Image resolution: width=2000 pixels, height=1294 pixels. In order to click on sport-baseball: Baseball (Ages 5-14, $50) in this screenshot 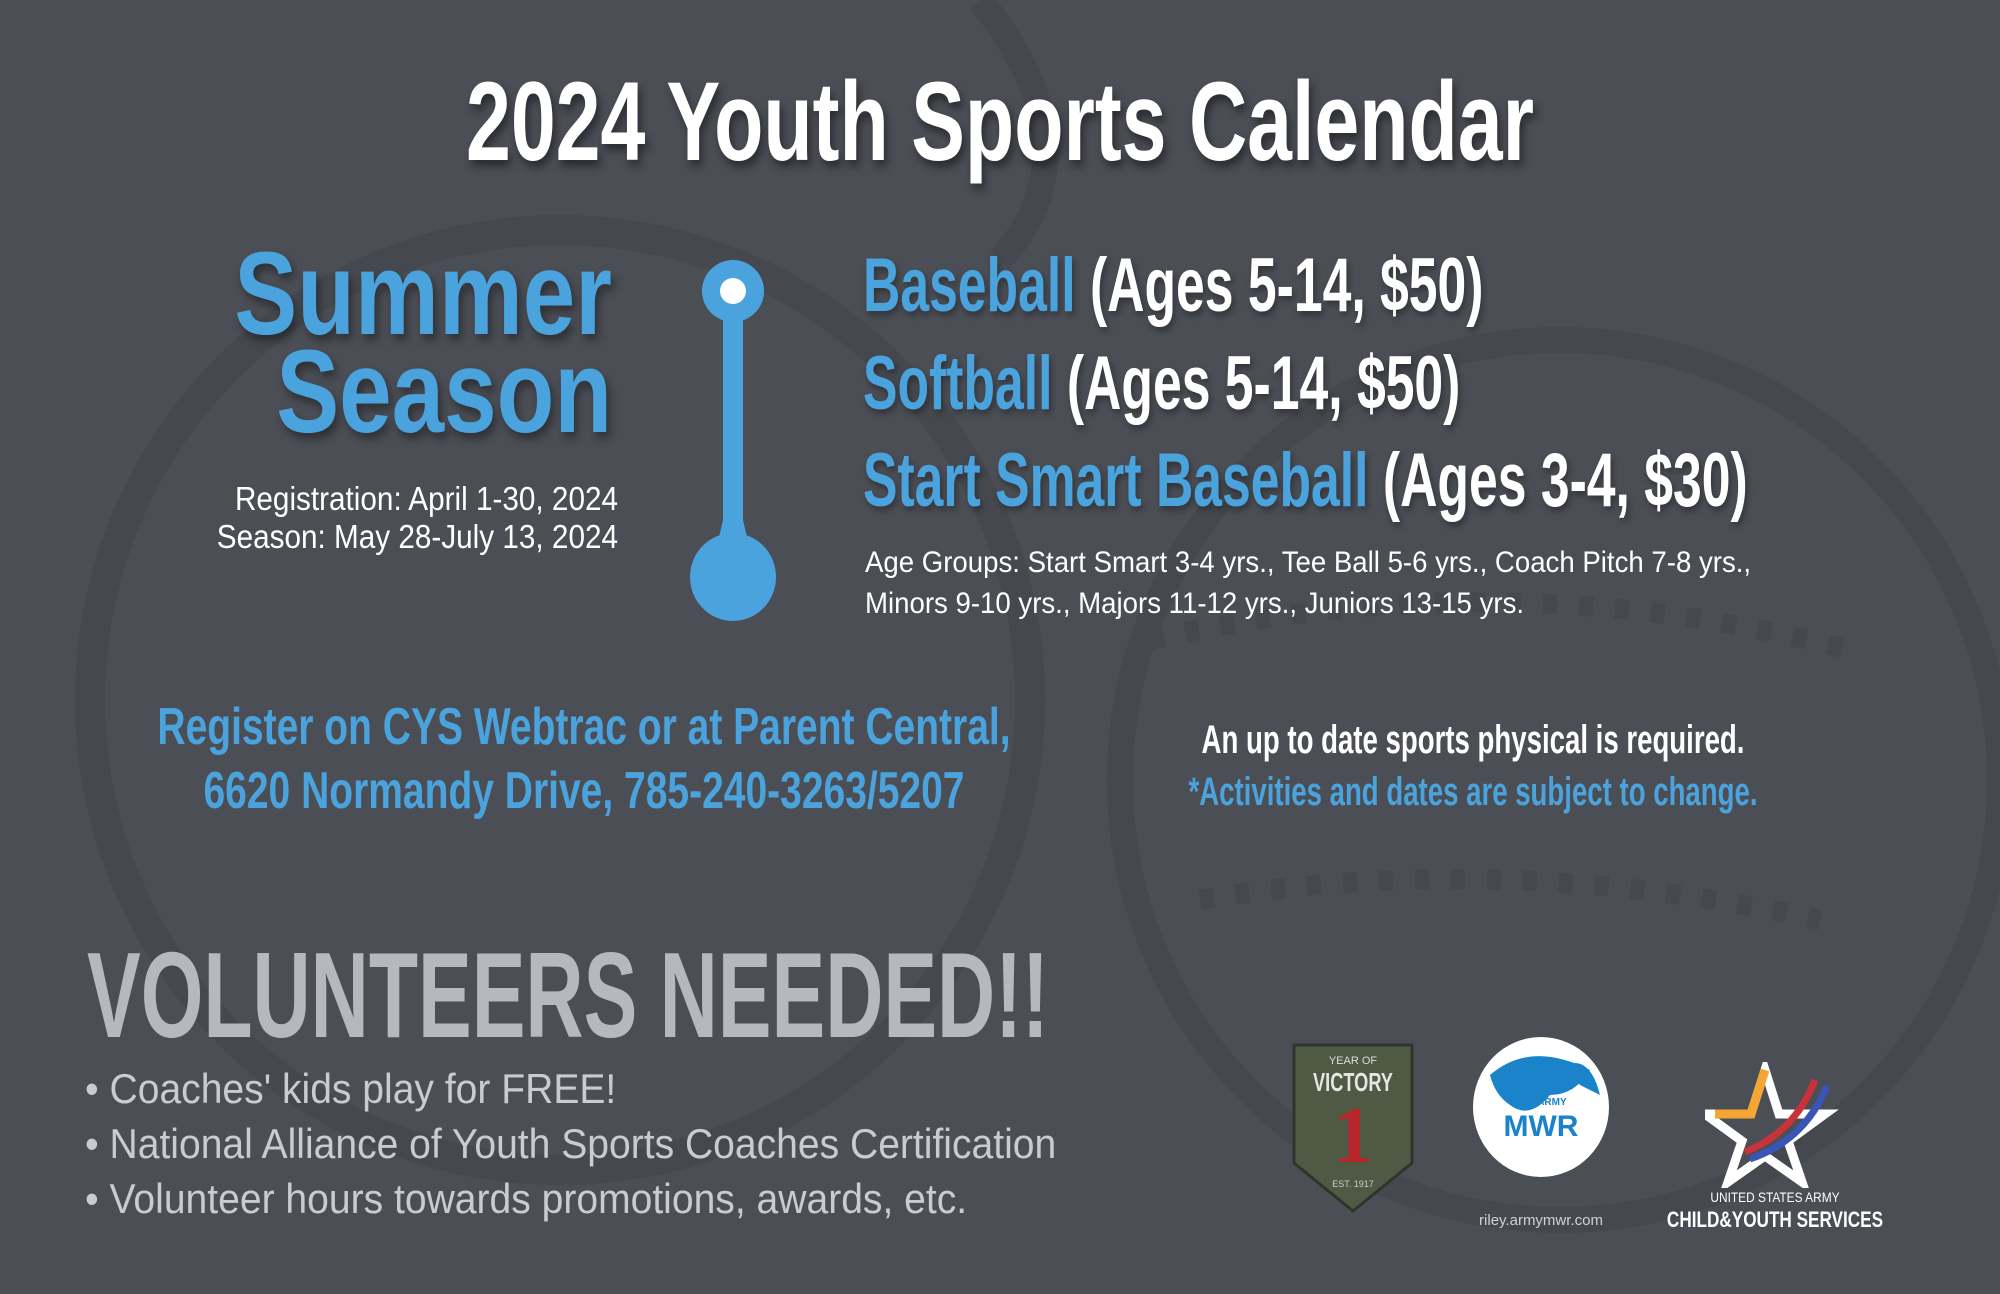, I will do `click(1173, 285)`.